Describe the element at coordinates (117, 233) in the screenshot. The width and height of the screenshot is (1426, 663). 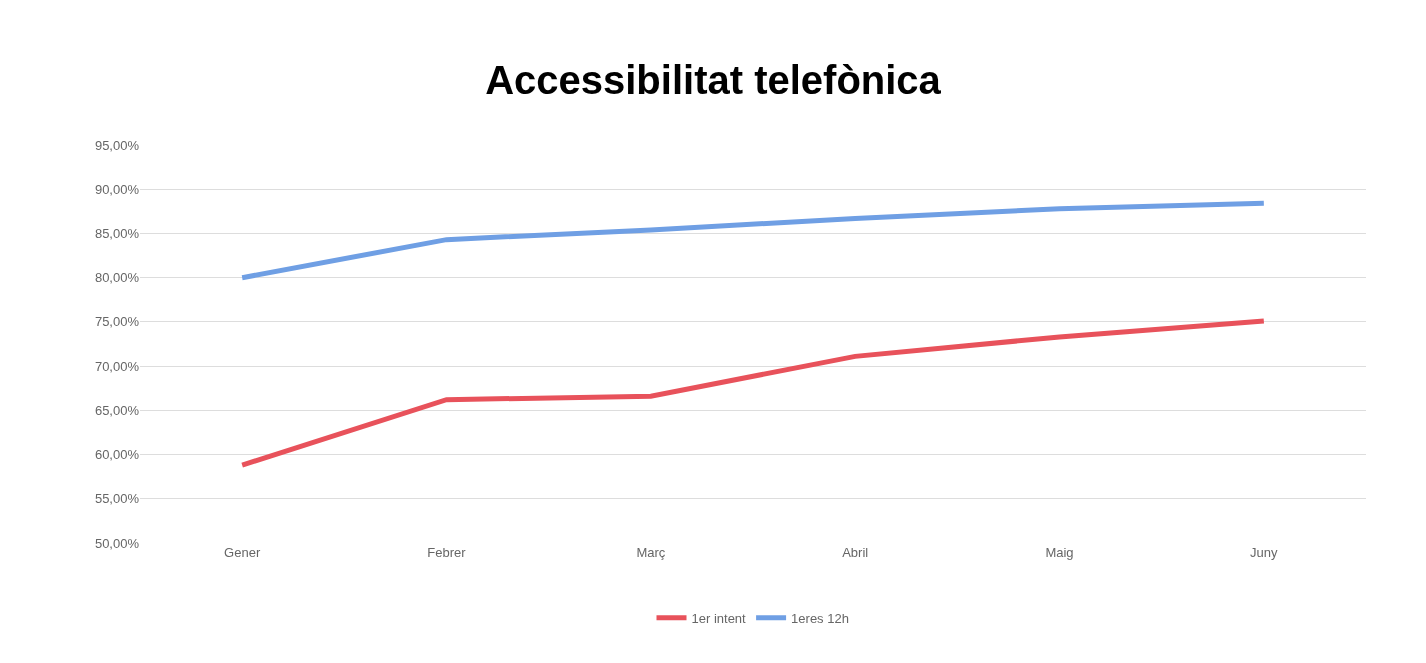
I see `y-tick-label: 85,00%` at that location.